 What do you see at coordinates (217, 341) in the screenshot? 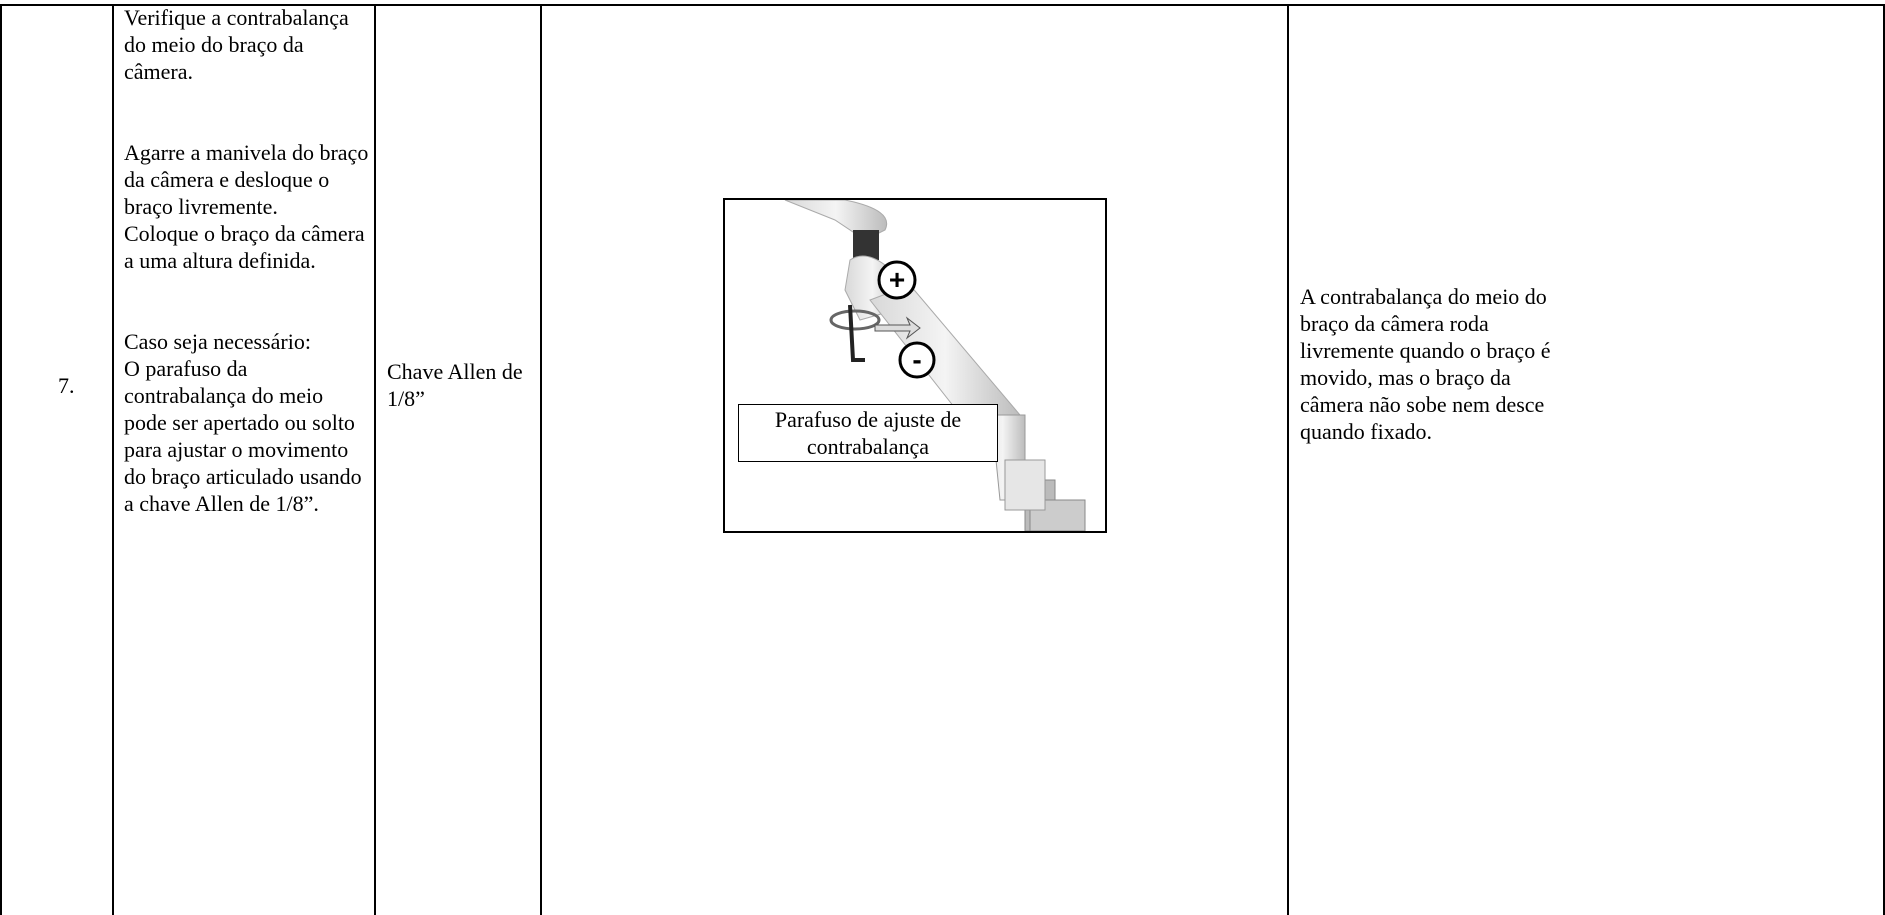
I see `instruction-text: Caso seja necessário:` at bounding box center [217, 341].